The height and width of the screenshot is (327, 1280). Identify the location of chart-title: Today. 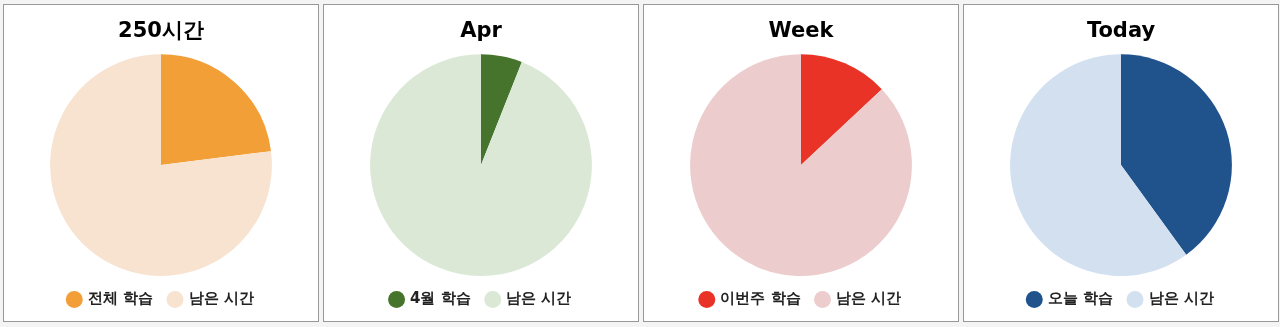
(1121, 30).